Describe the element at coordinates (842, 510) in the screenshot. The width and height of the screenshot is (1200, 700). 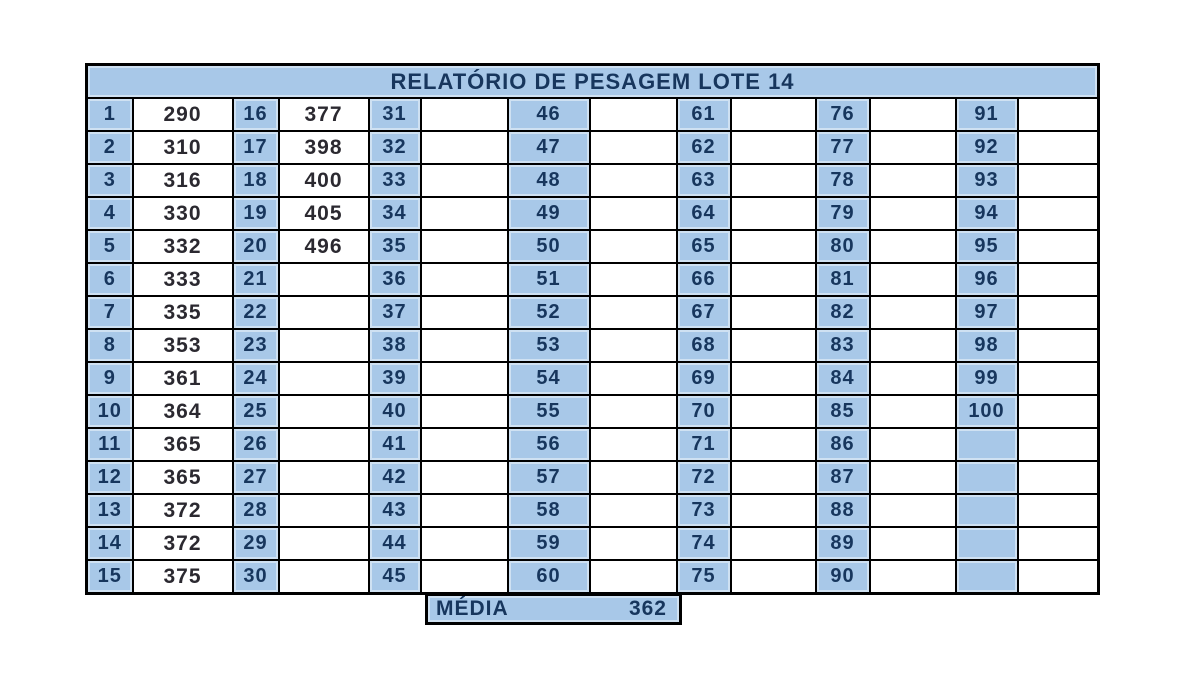
I see `index-cell: 88` at that location.